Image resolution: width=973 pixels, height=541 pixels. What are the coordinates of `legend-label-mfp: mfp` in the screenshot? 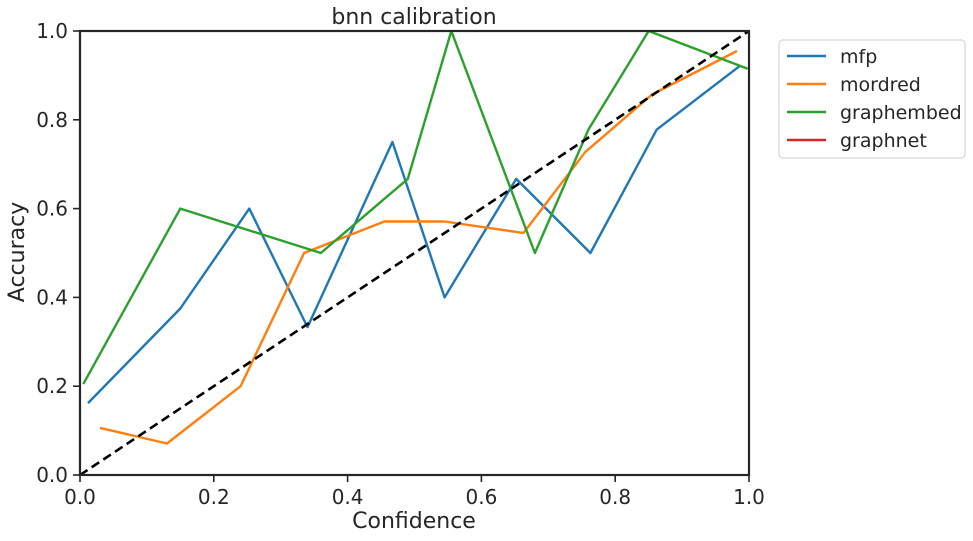 It's located at (858, 57).